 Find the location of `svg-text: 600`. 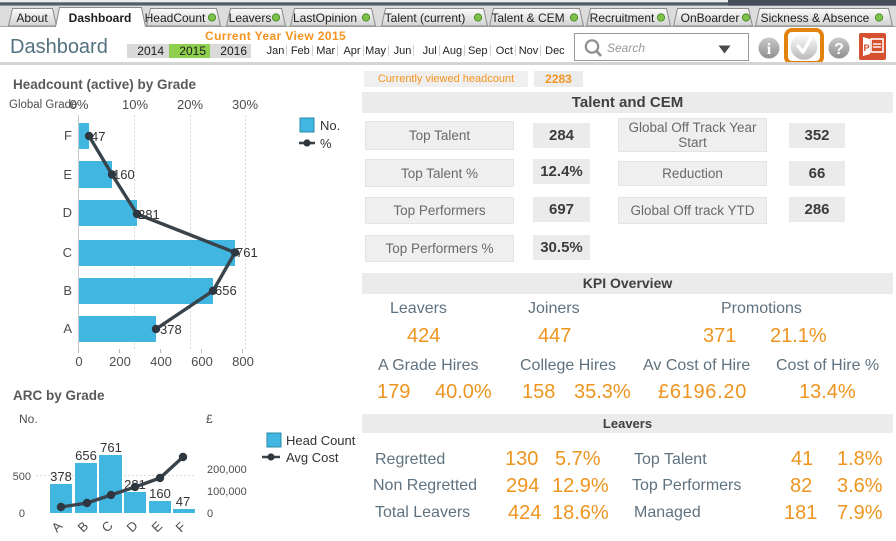

svg-text: 600 is located at coordinates (202, 361).